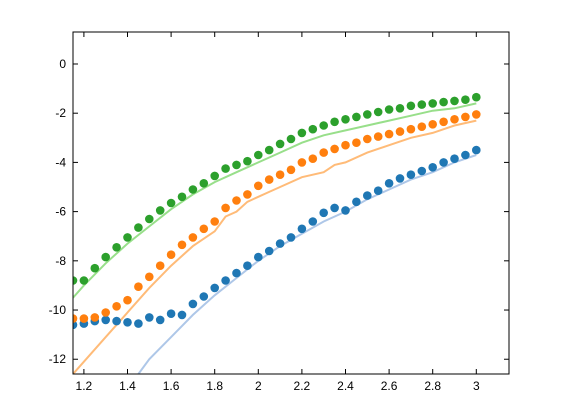  I want to click on y-tick-label: -12, so click(58, 359).